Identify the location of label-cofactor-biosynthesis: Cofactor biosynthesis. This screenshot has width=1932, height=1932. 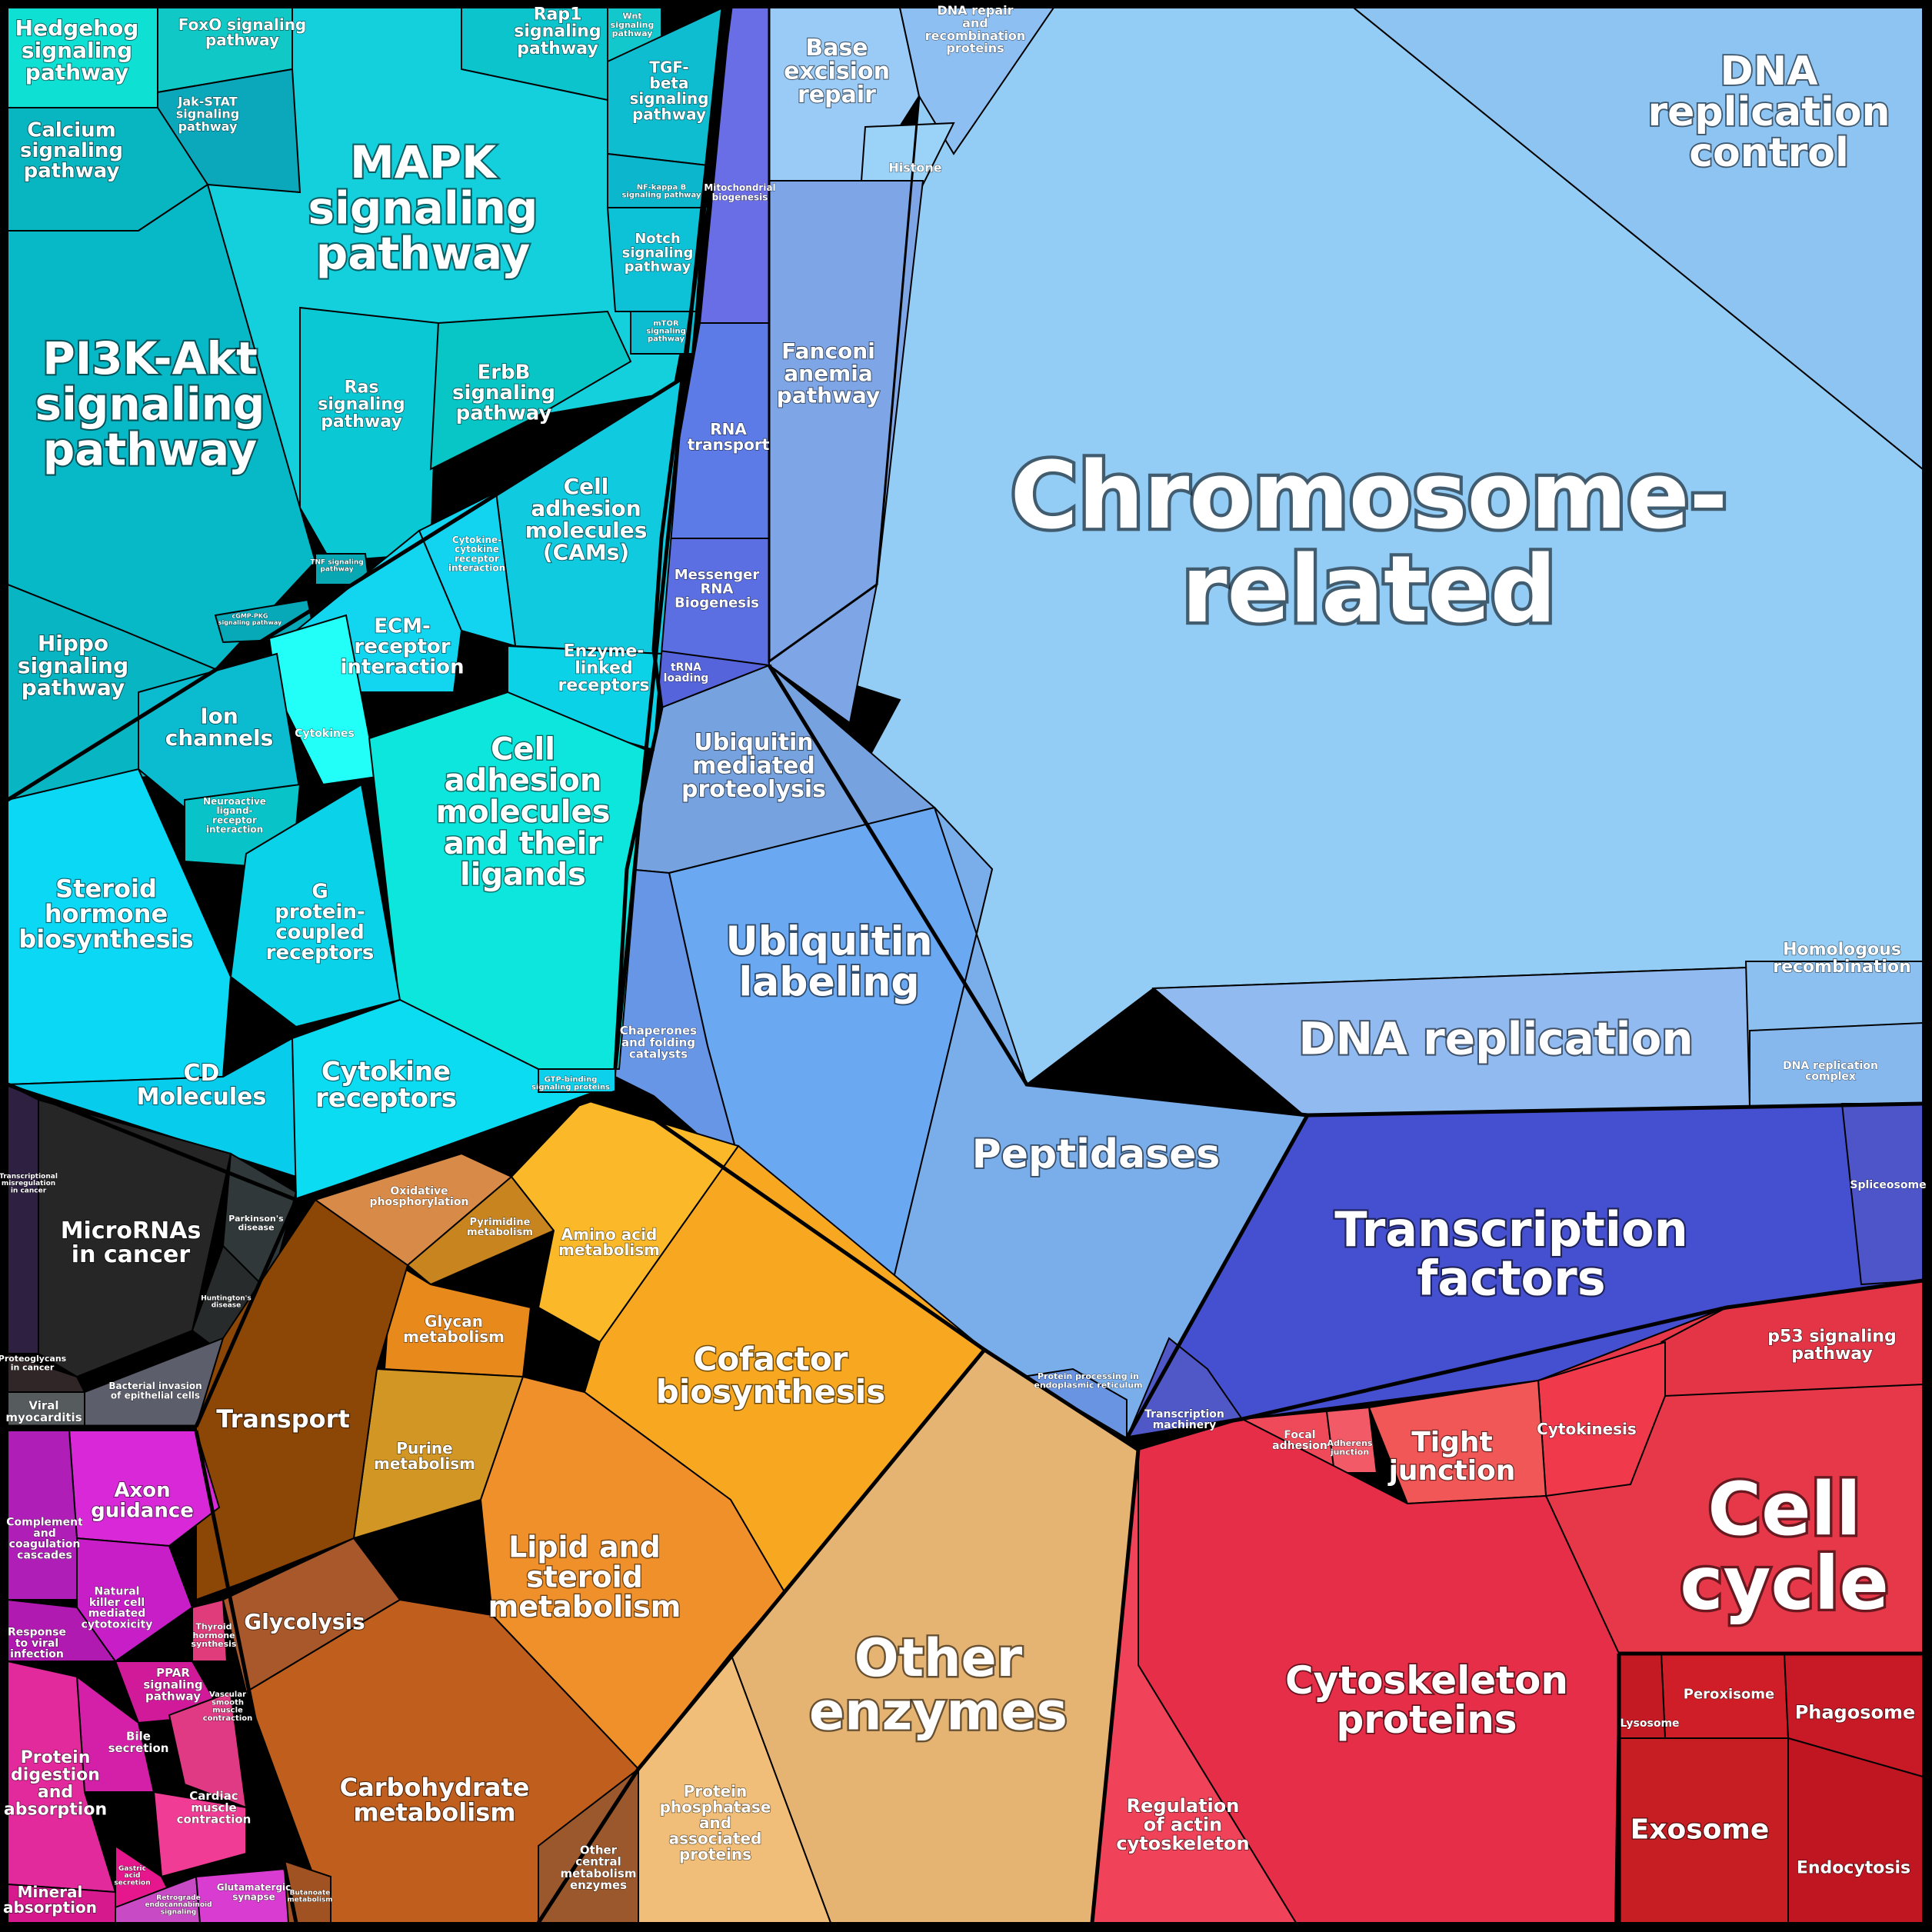
(770, 1375).